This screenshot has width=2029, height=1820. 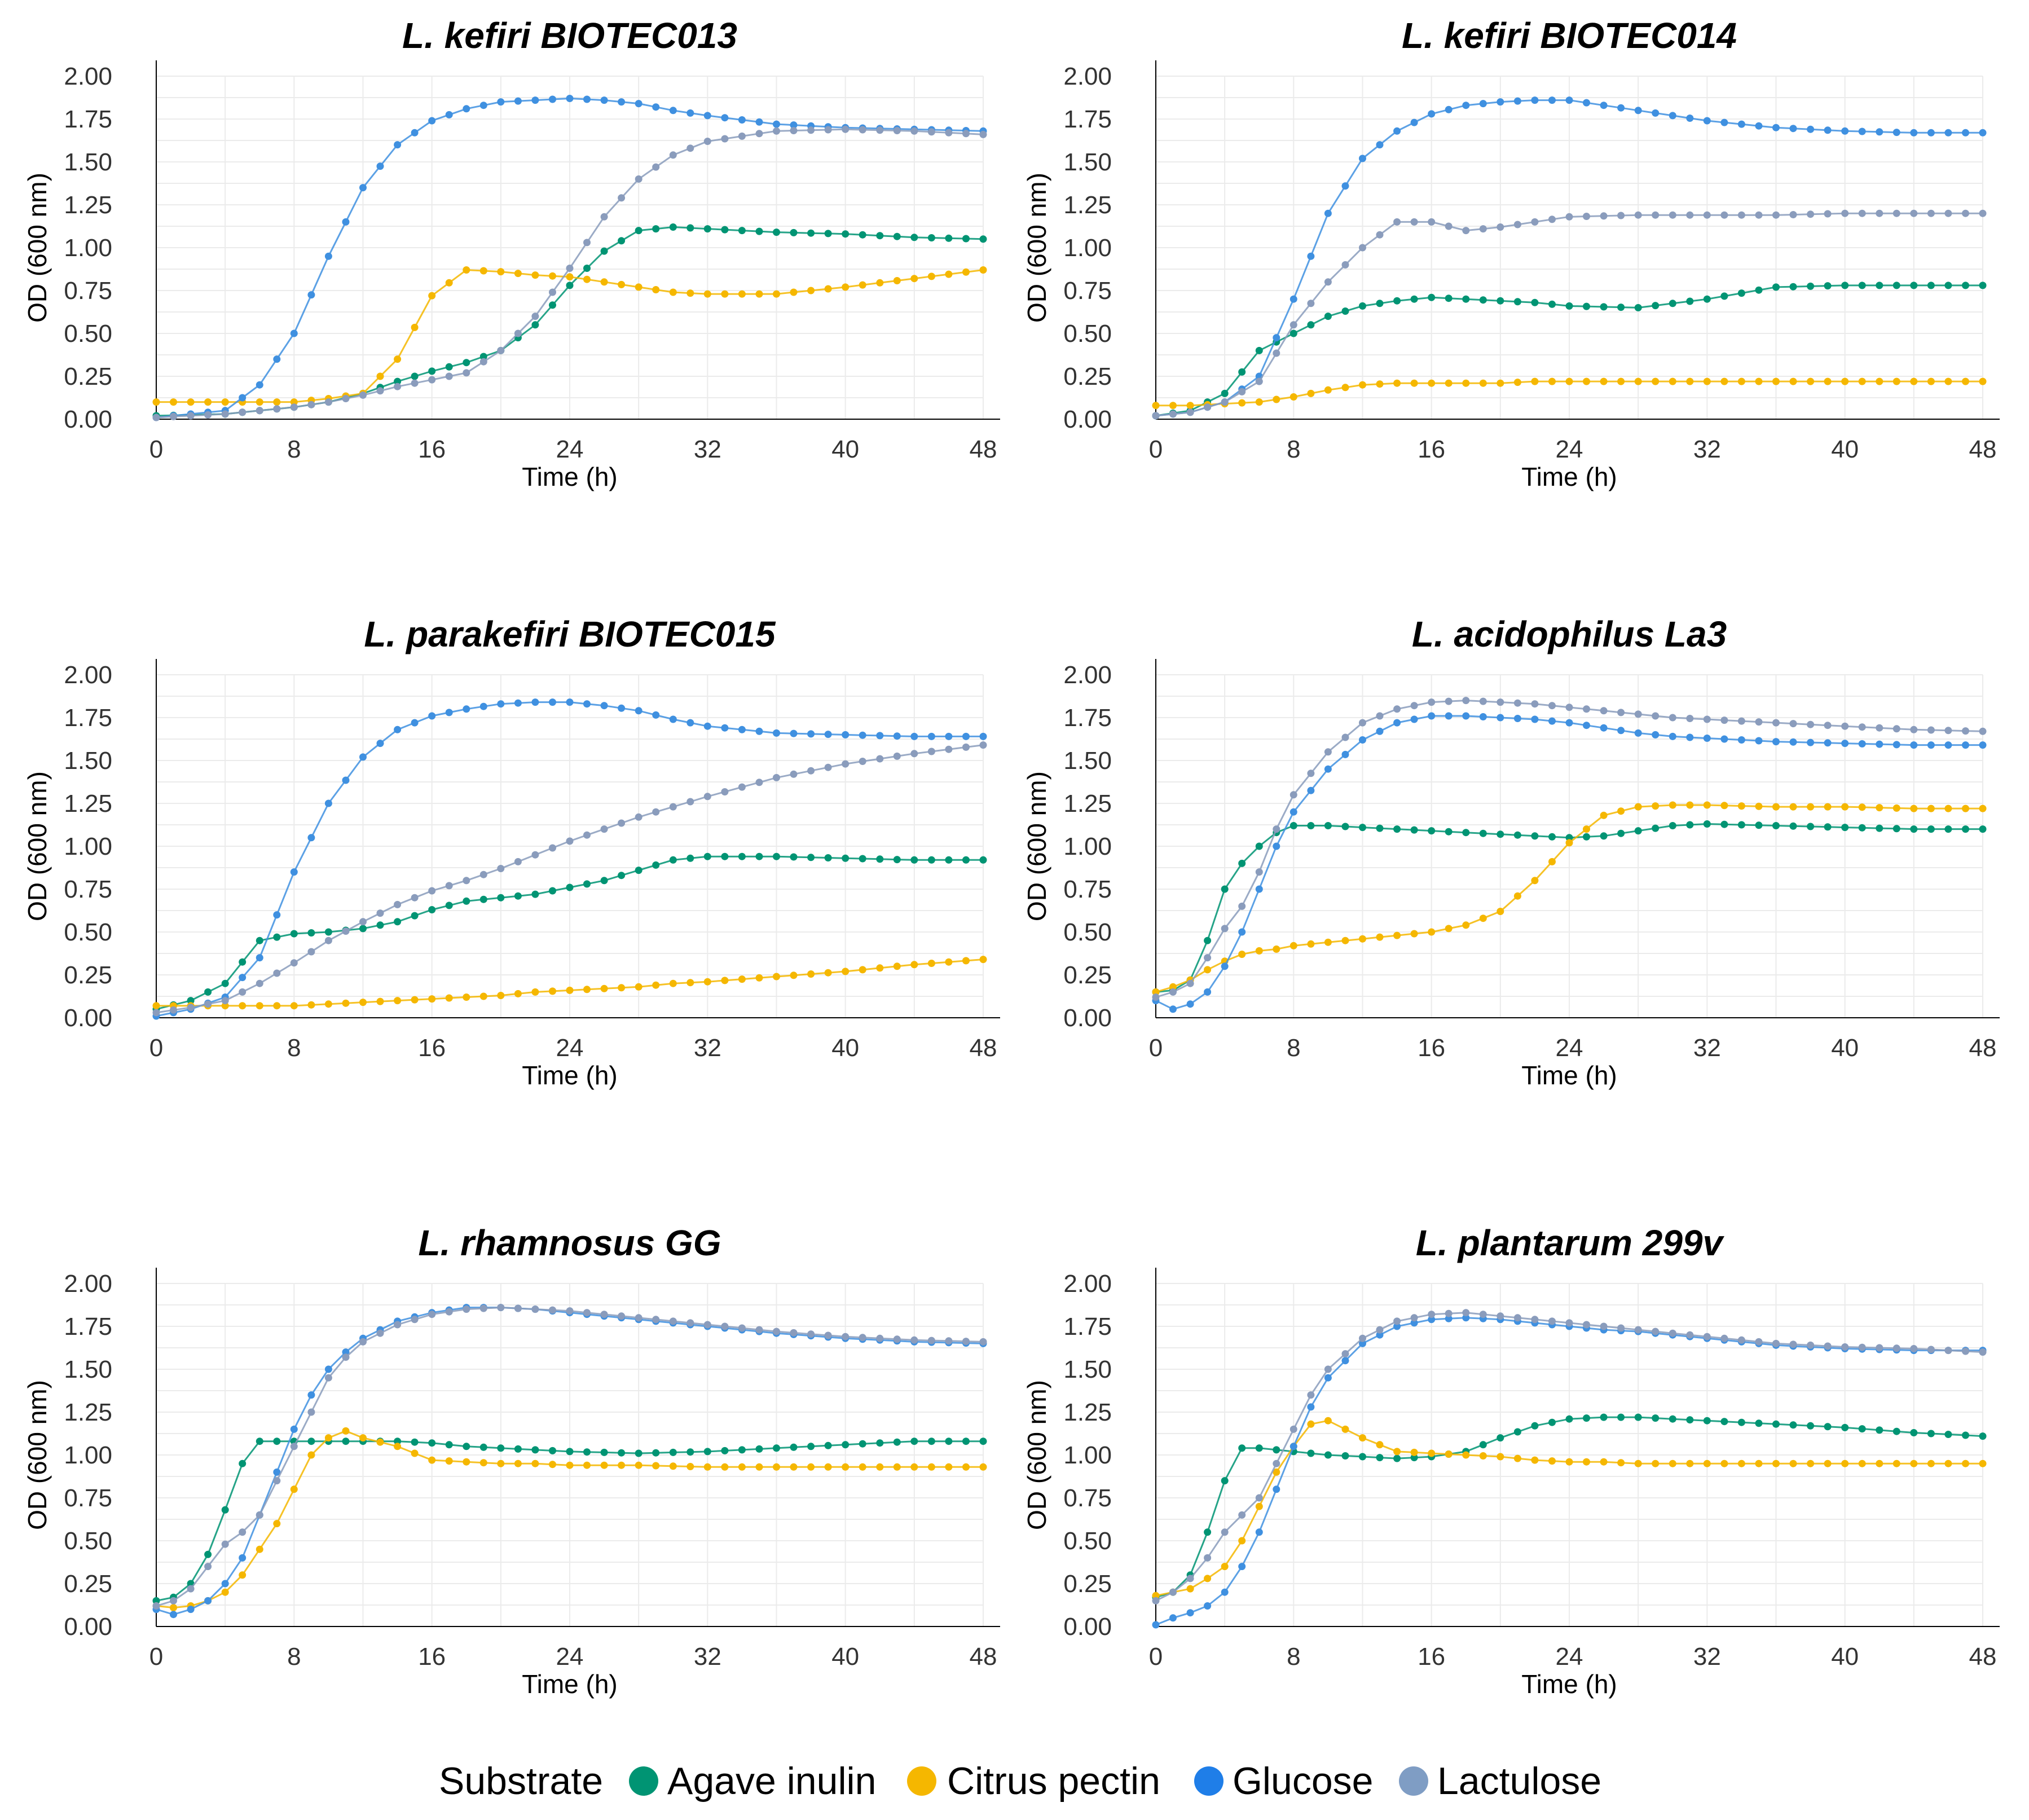 What do you see at coordinates (1845, 449) in the screenshot?
I see `x-tick-label: 40` at bounding box center [1845, 449].